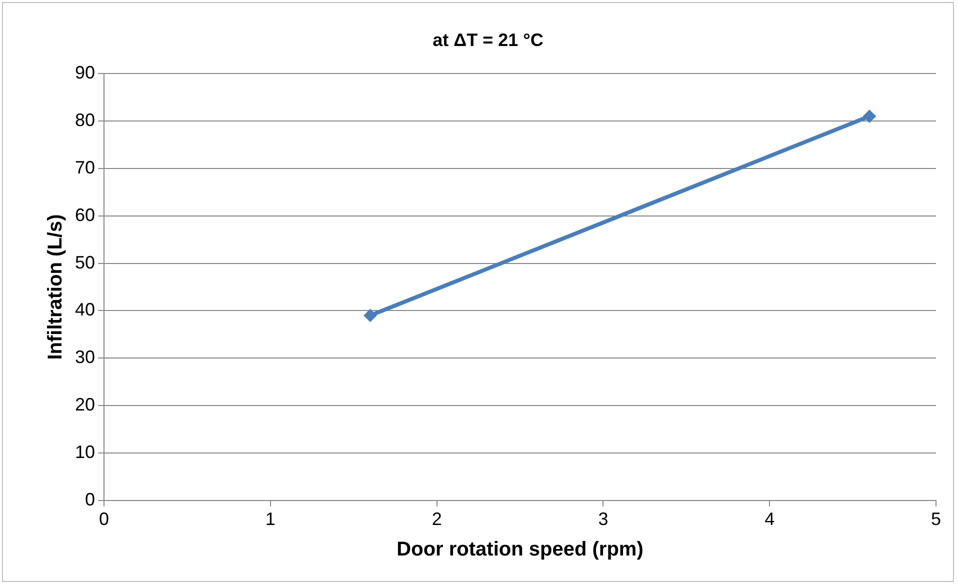 The width and height of the screenshot is (958, 586). Describe the element at coordinates (270, 519) in the screenshot. I see `x-tick-label: 1` at that location.